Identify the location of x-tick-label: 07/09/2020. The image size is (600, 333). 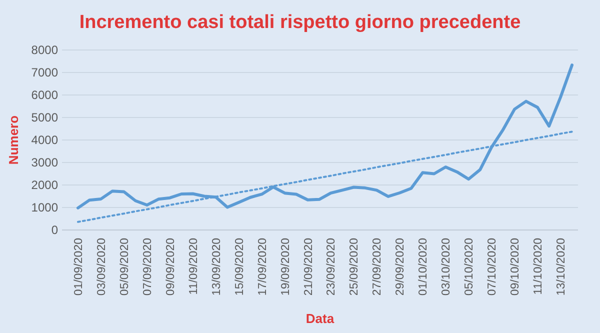
(148, 267).